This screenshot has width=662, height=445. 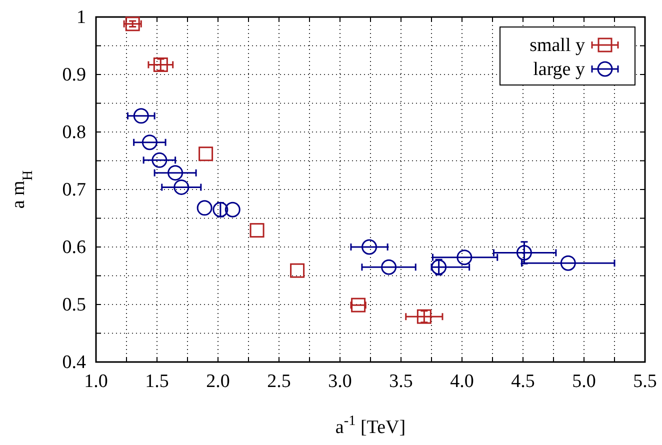 I want to click on y-tick-label: 0.9, so click(x=74, y=75).